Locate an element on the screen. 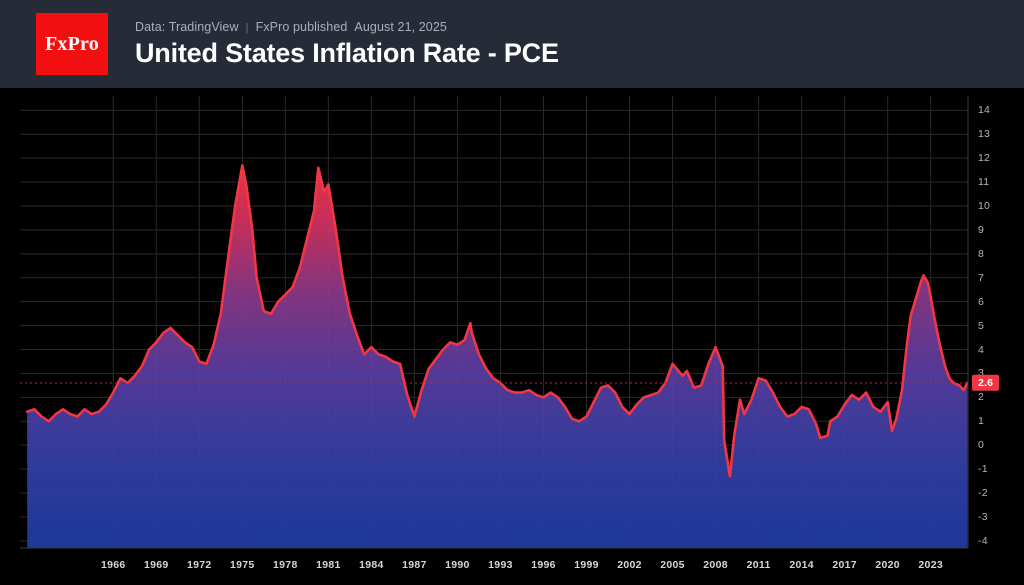  x-axis-tick-2011: 2011 is located at coordinates (758, 565).